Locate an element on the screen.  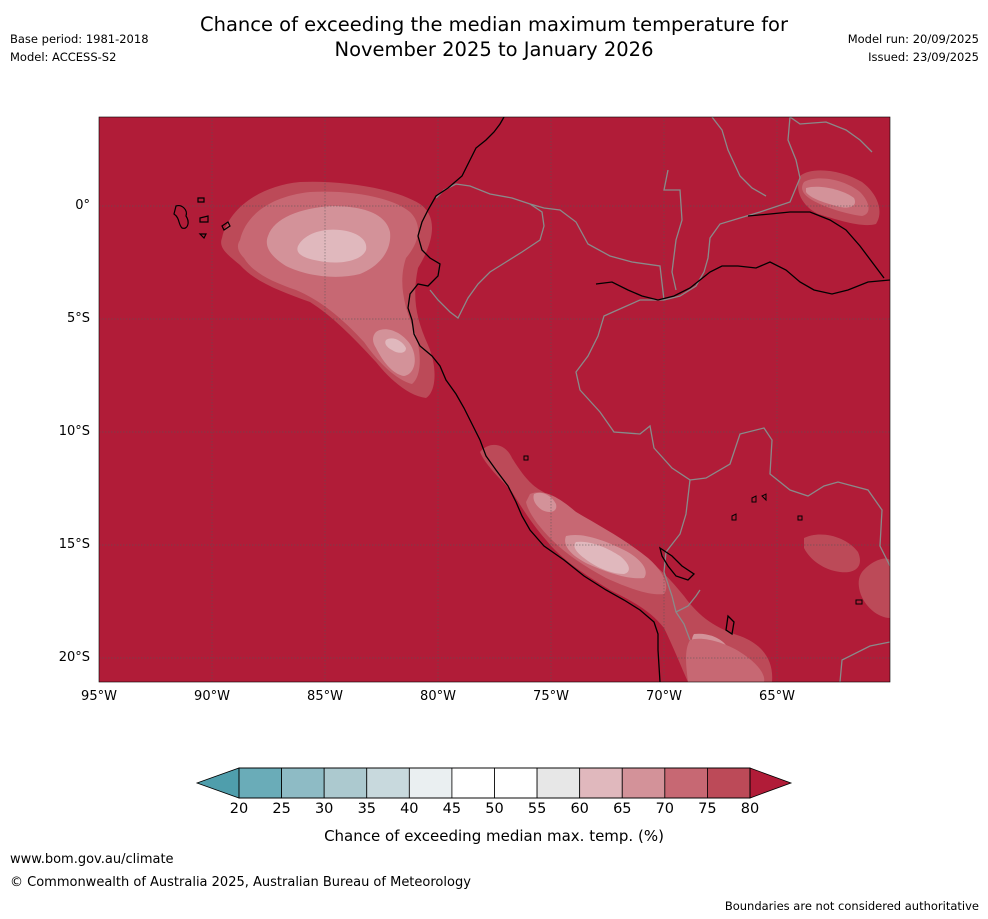
colorbar-tick: 65 is located at coordinates (622, 809).